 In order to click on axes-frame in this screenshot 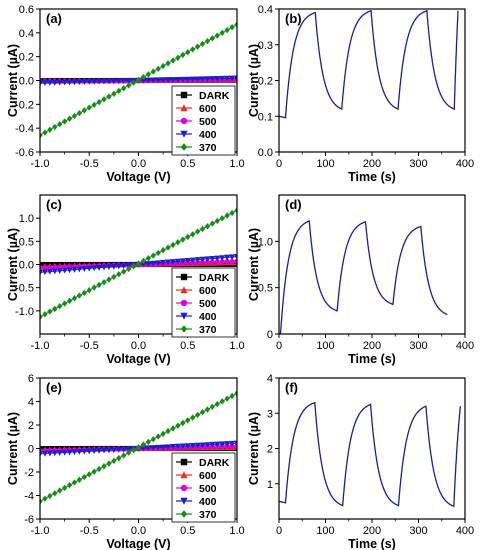, I will do `click(372, 80)`.